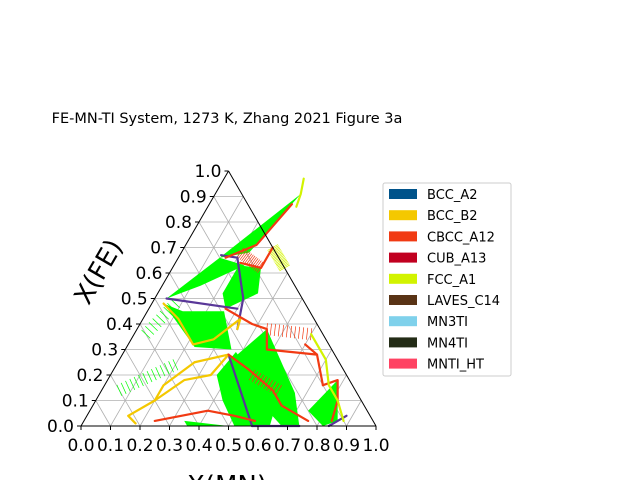  What do you see at coordinates (447, 343) in the screenshot?
I see `legend-label: MN4TI` at bounding box center [447, 343].